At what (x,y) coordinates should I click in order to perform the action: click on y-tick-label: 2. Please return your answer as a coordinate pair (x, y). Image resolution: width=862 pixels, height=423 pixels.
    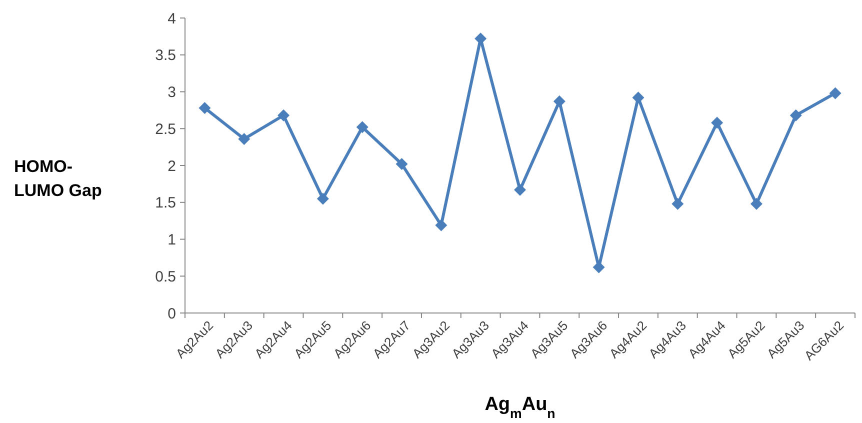
    Looking at the image, I should click on (172, 166).